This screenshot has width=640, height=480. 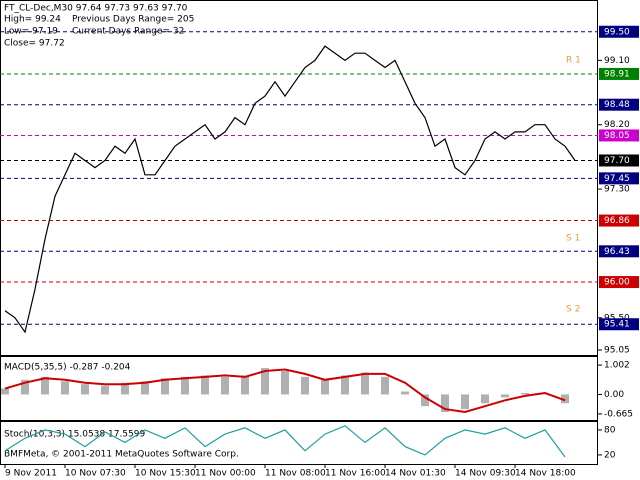 I want to click on stoch-line, so click(x=285, y=441).